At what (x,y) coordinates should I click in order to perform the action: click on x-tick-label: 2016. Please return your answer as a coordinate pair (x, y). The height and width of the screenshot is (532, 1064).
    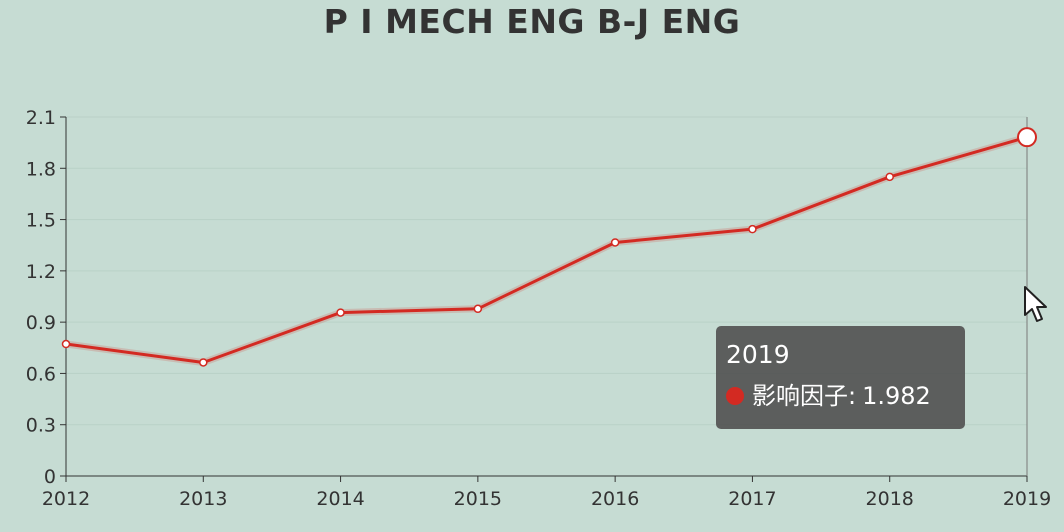
    Looking at the image, I should click on (615, 499).